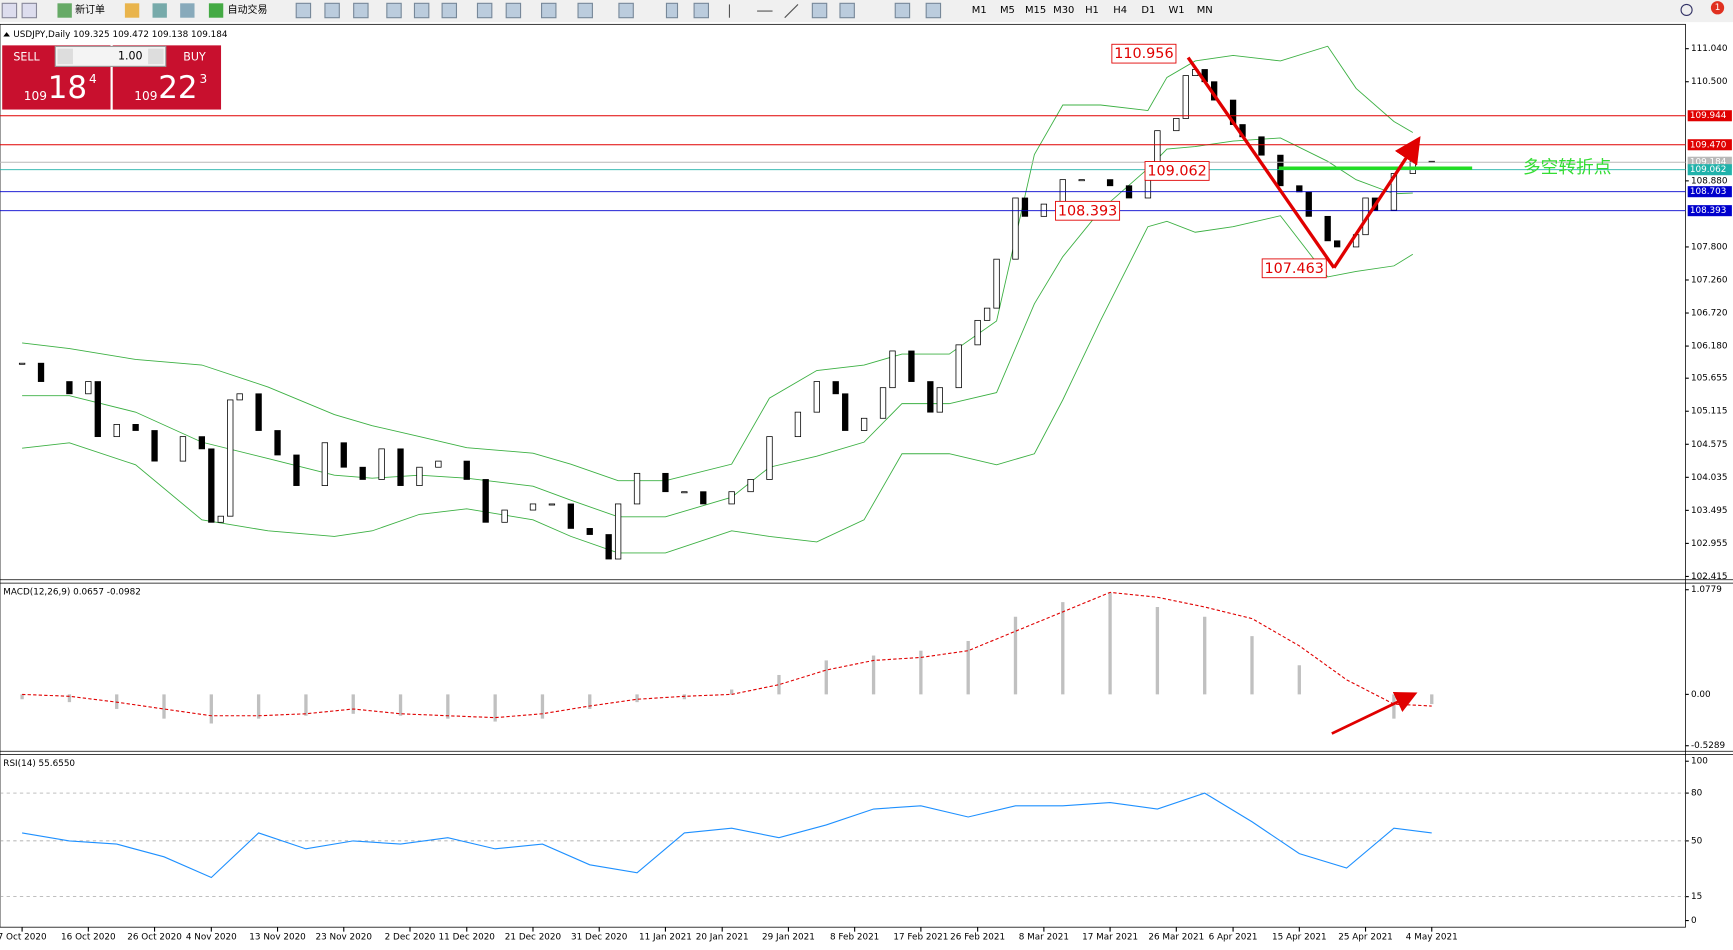 The width and height of the screenshot is (1733, 950). I want to click on price-callout: 110.956, so click(1143, 54).